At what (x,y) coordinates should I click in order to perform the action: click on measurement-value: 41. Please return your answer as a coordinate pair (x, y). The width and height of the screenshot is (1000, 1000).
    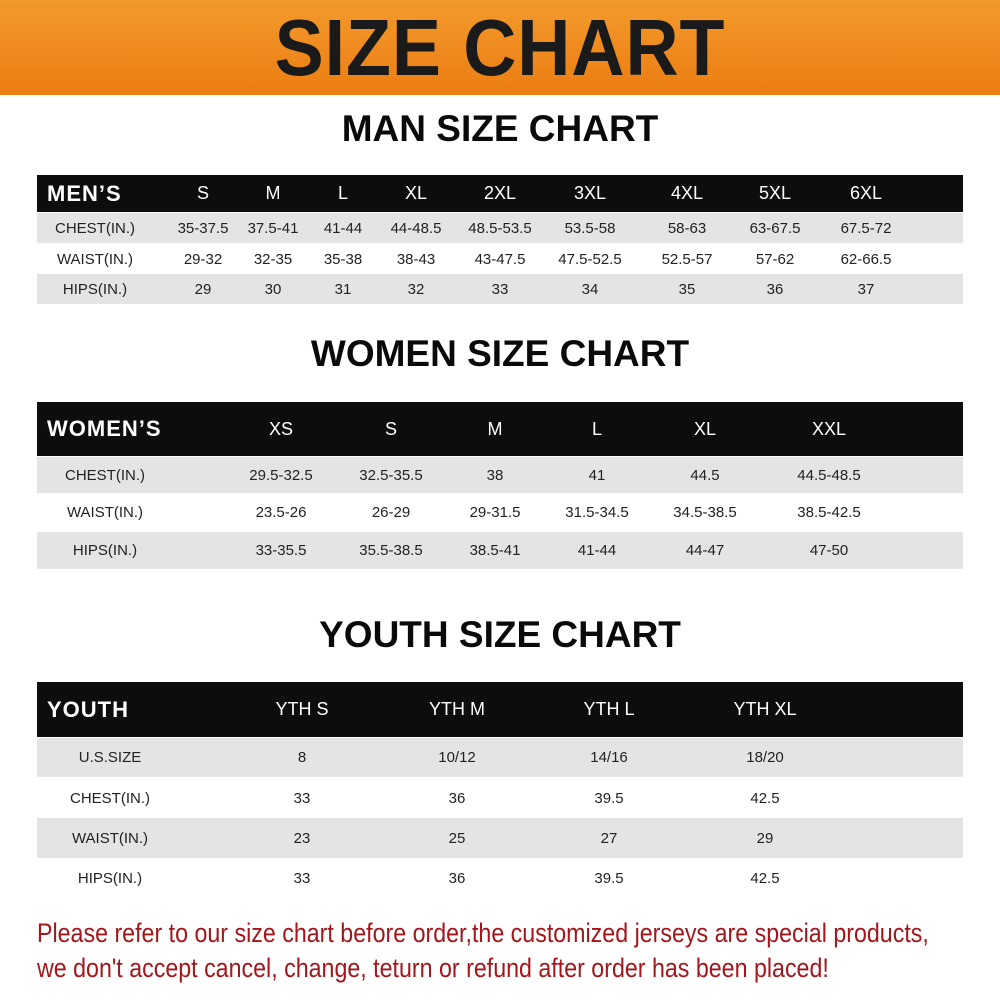
    Looking at the image, I should click on (597, 475).